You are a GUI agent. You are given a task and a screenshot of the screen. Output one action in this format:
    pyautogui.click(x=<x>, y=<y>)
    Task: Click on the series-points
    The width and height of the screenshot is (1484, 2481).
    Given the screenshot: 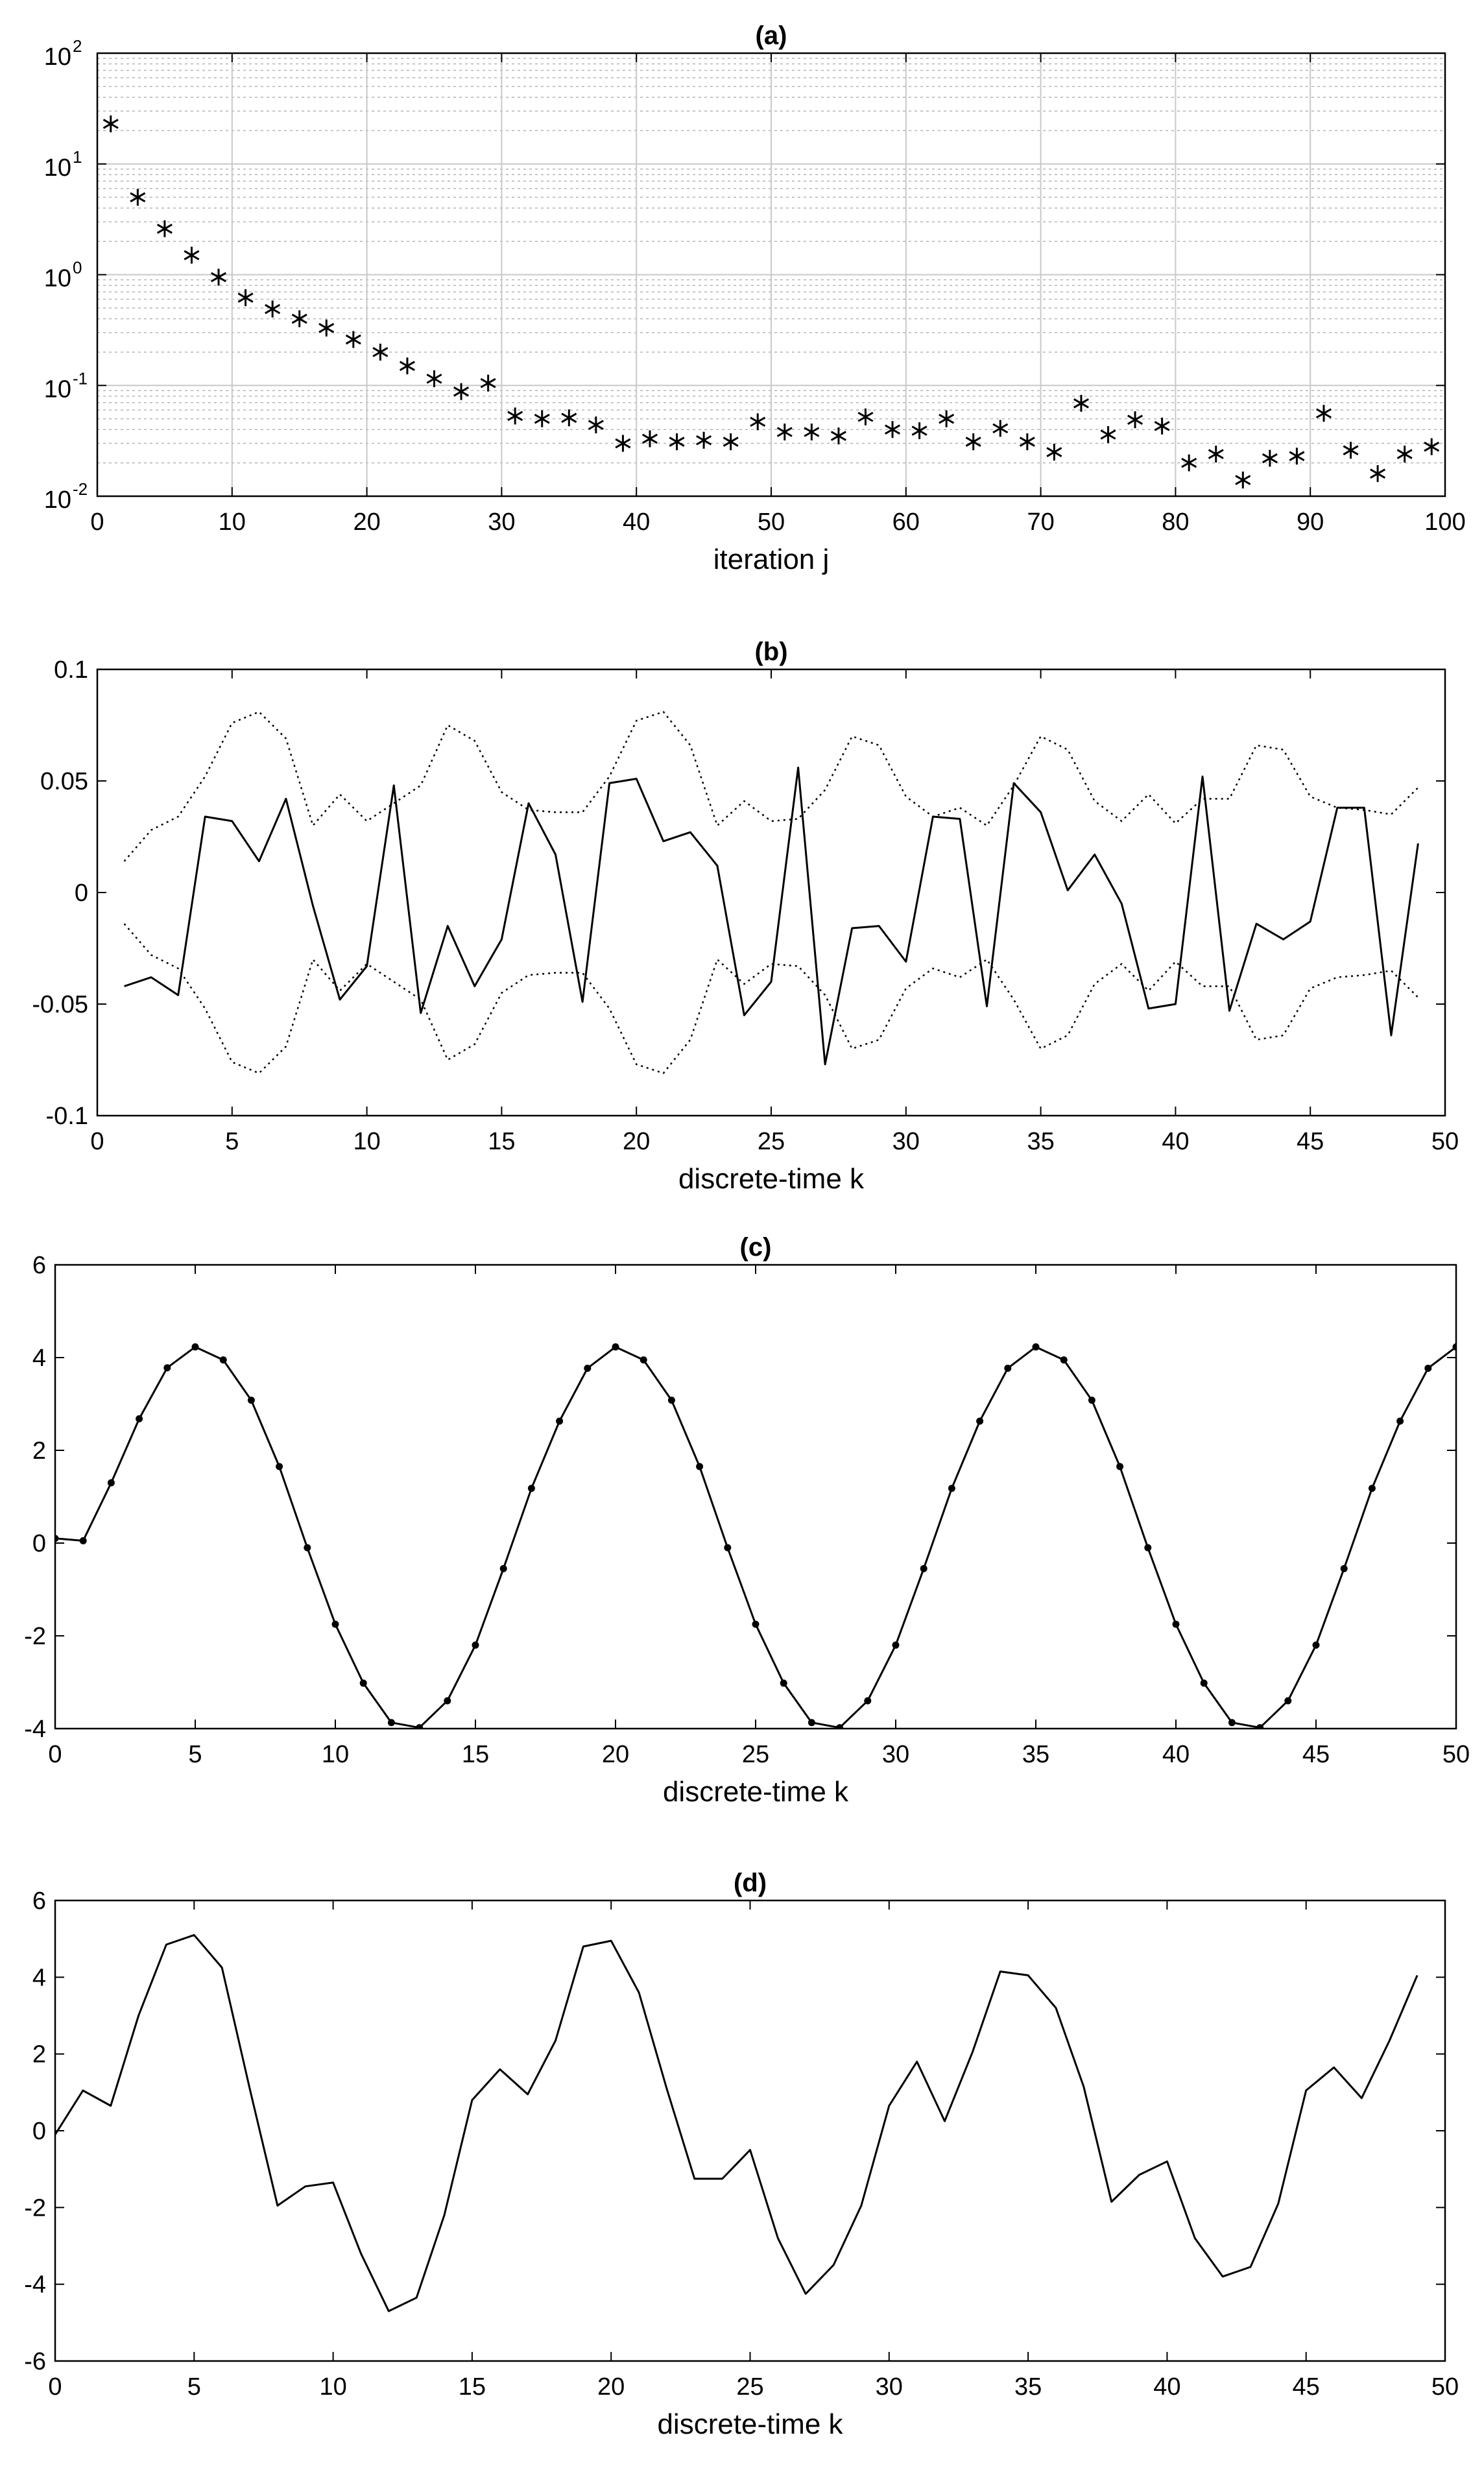 What is the action you would take?
    pyautogui.click(x=771, y=302)
    